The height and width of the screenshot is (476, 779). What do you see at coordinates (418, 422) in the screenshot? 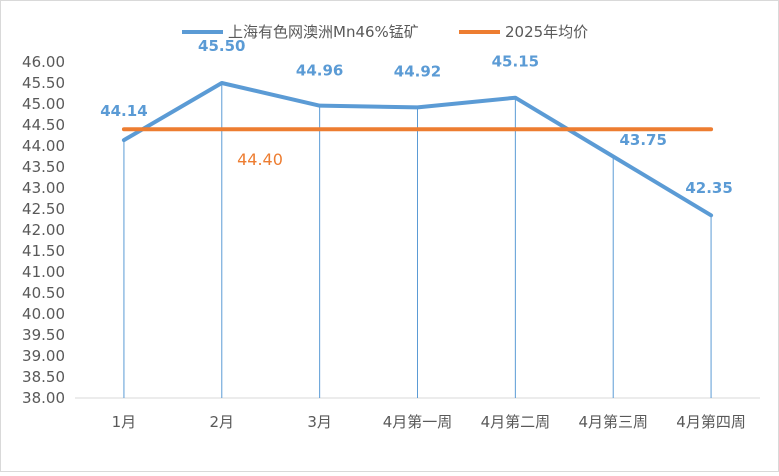
I see `x-tick-label: 4月第一周` at bounding box center [418, 422].